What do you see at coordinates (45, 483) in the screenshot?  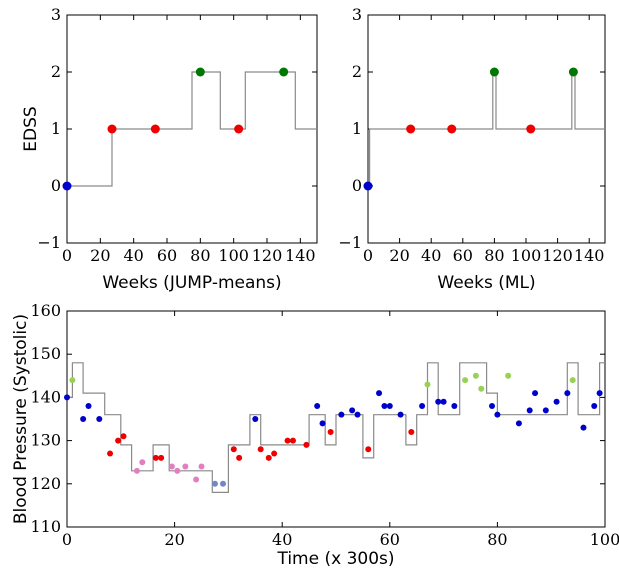 I see `y-tick-label: 120` at bounding box center [45, 483].